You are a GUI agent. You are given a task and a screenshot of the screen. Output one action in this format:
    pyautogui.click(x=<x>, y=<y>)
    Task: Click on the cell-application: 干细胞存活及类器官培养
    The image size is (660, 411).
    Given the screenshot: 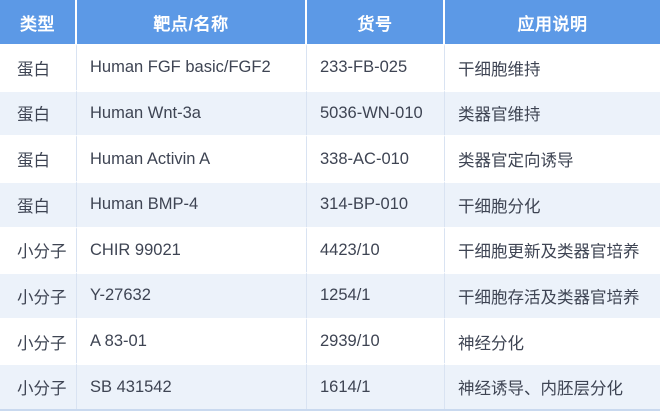 What is the action you would take?
    pyautogui.click(x=552, y=295)
    